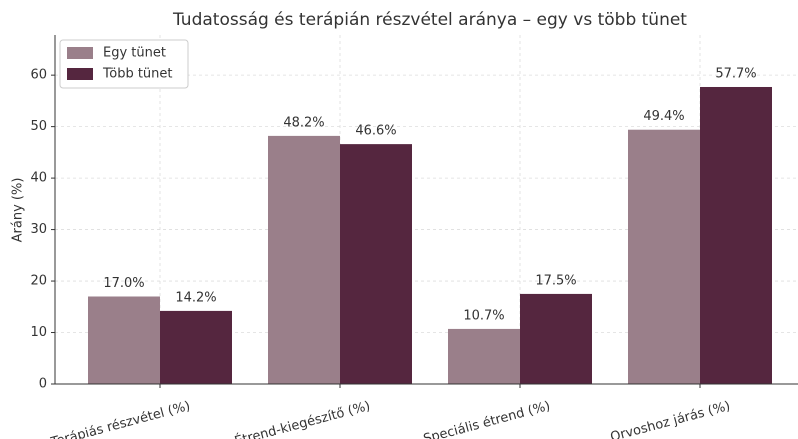 This screenshot has height=439, width=798. I want to click on y-tick-label: 30, so click(38, 229).